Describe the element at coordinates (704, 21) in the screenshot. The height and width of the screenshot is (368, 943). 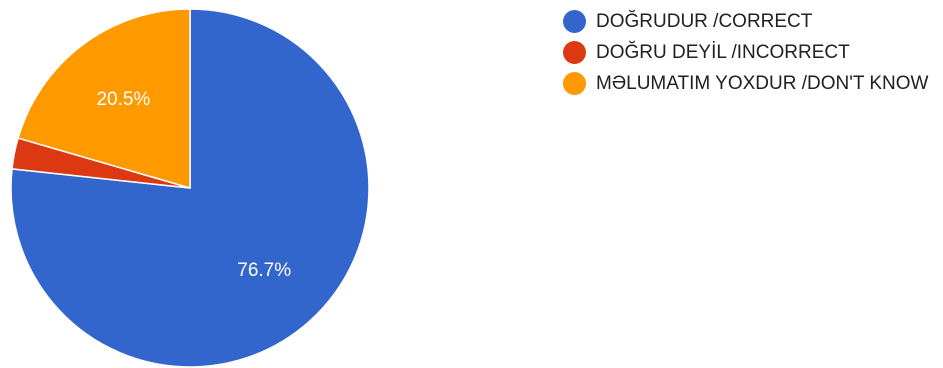
I see `legend-label-correct: DOĞRUDUR /CORRECT` at that location.